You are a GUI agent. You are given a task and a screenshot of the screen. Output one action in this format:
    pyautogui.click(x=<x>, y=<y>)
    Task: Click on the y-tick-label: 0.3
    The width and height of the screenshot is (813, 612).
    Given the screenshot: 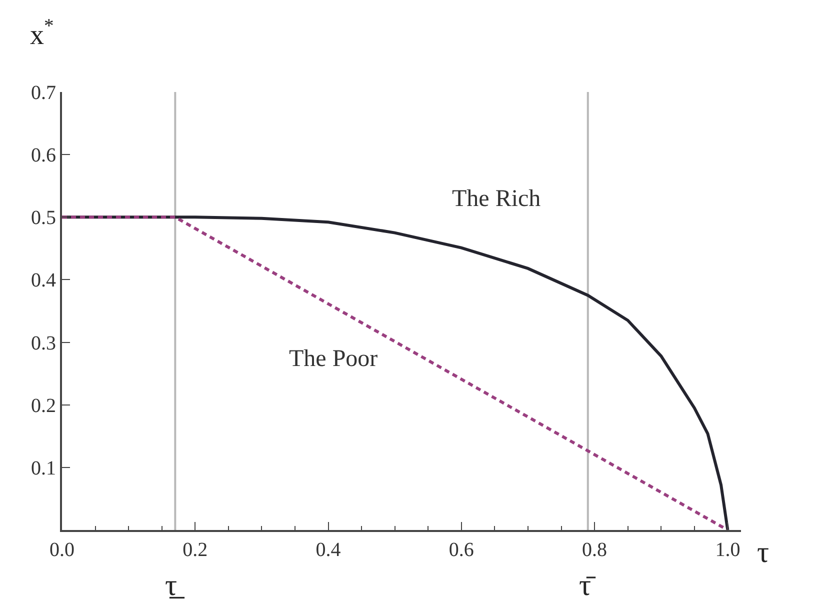 What is the action you would take?
    pyautogui.click(x=43, y=343)
    